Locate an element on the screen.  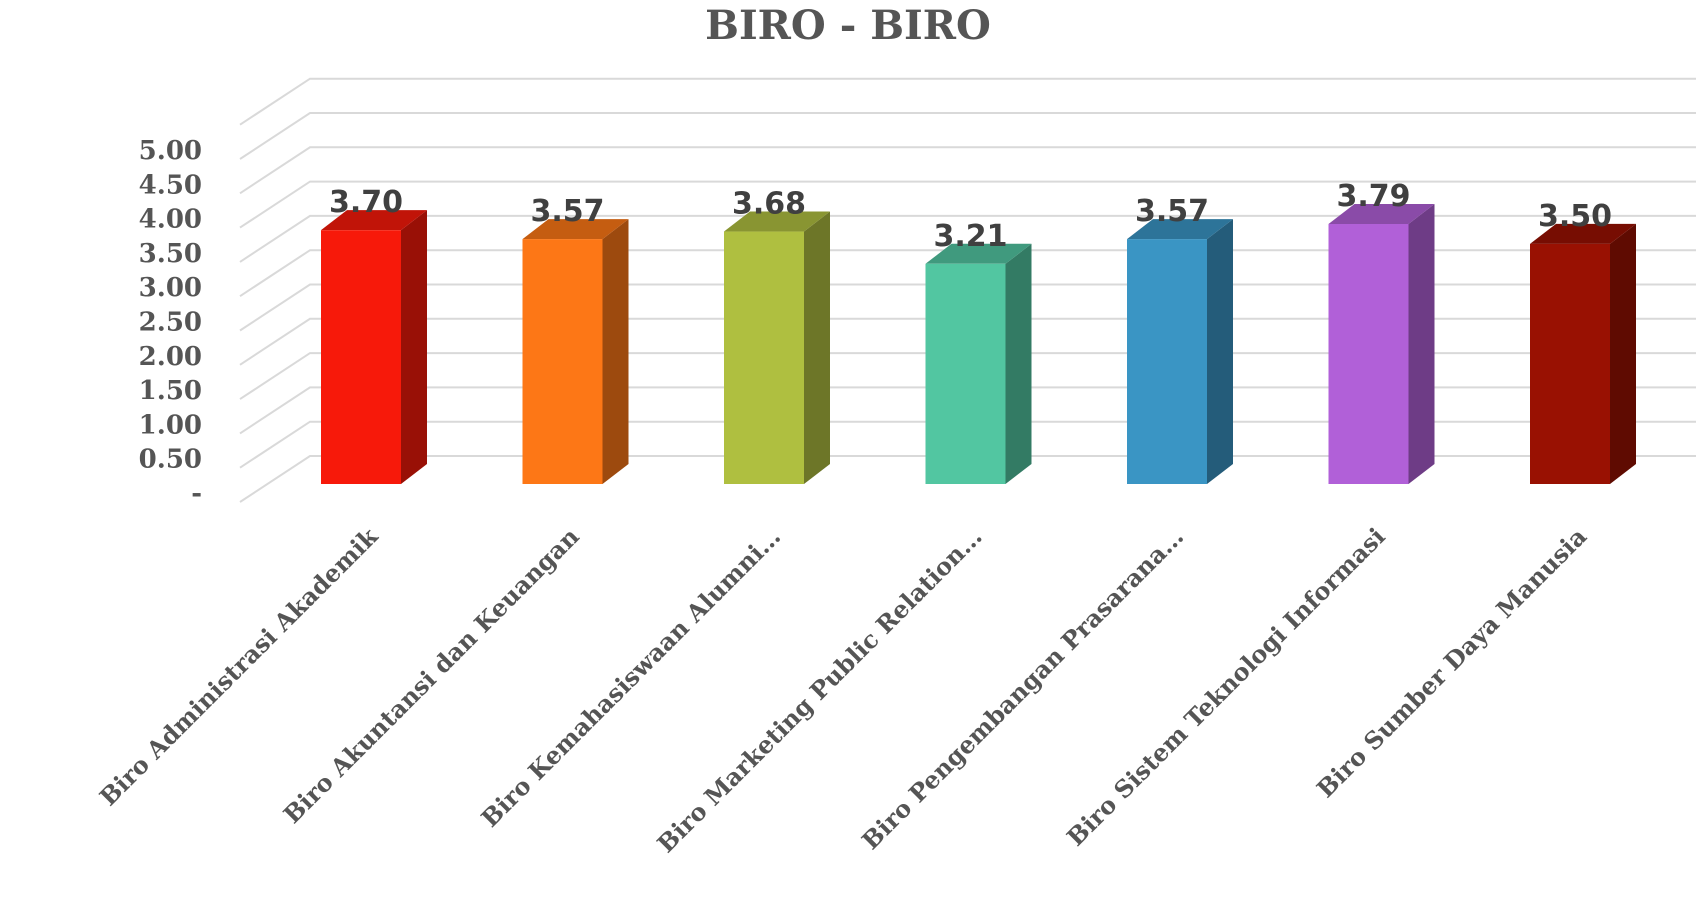
y-tick-label: 0.50 is located at coordinates (170, 460).